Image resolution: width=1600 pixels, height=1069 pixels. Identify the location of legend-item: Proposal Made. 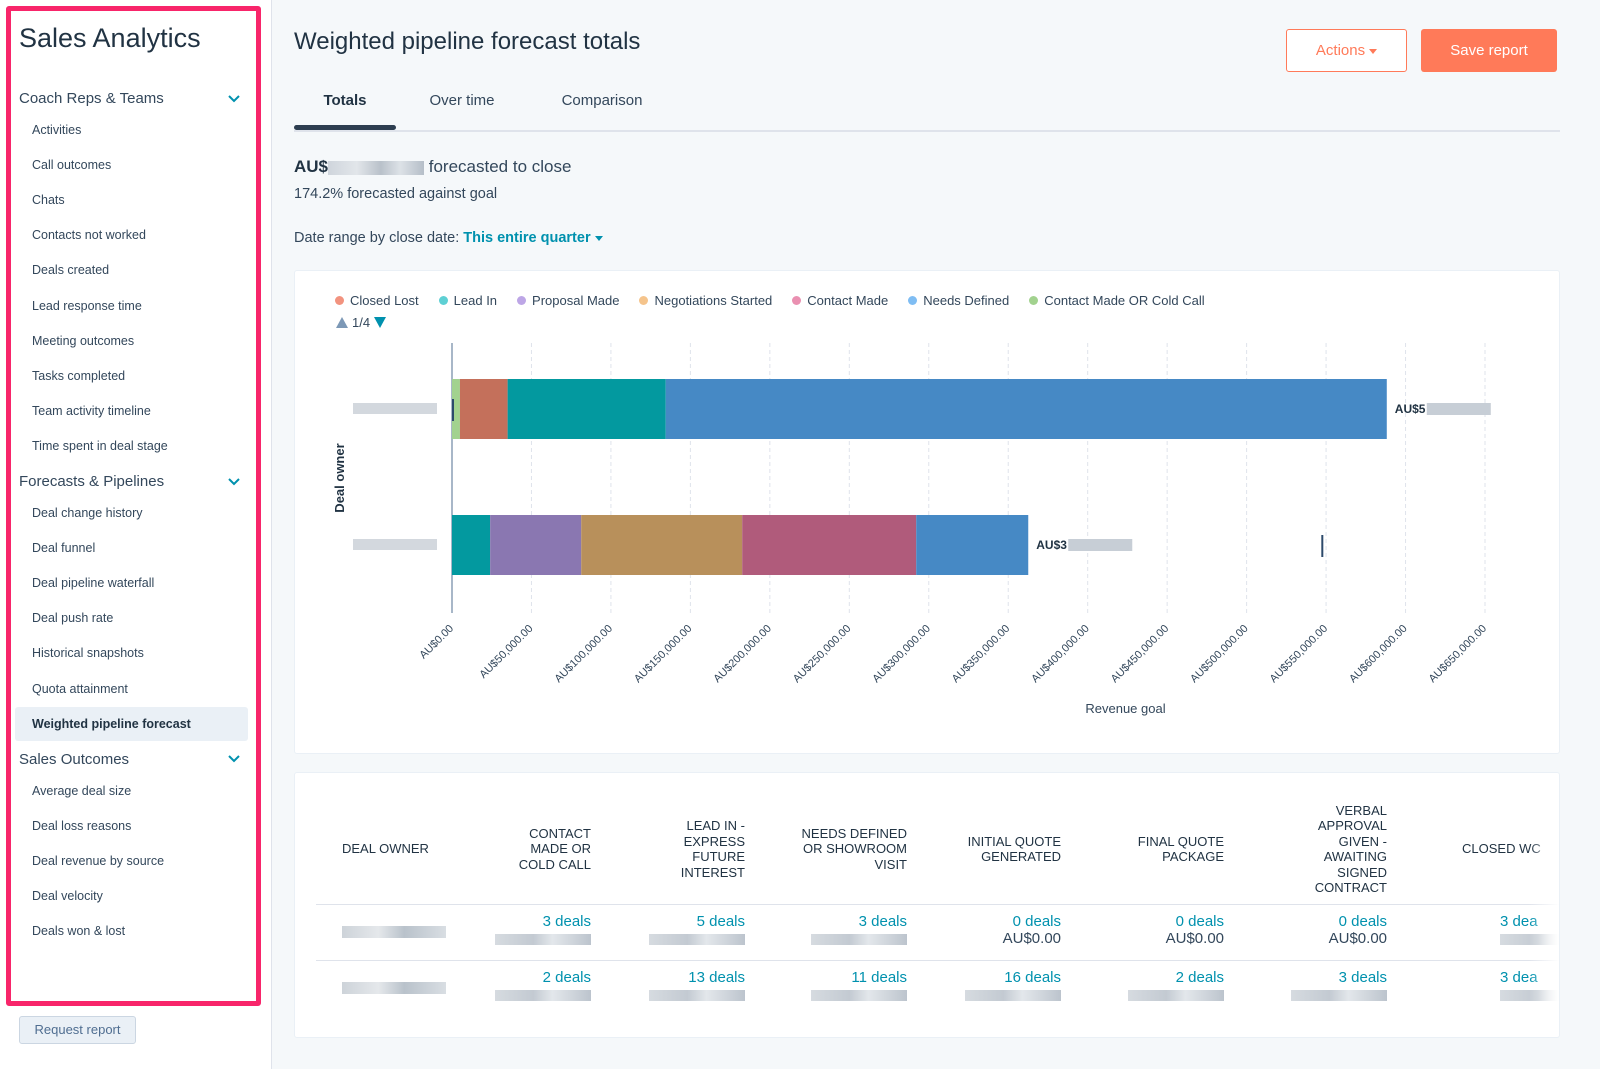
(568, 300).